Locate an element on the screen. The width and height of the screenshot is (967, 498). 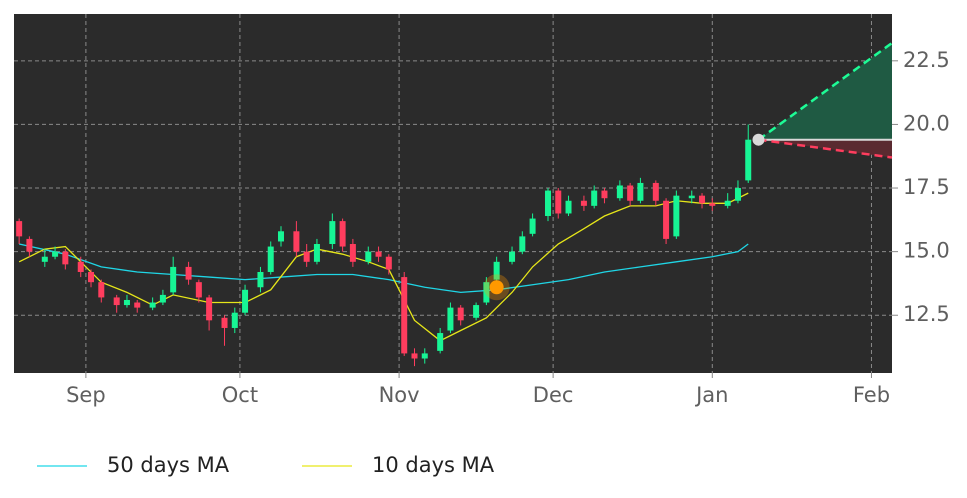
x-tick-label: Oct is located at coordinates (240, 395).